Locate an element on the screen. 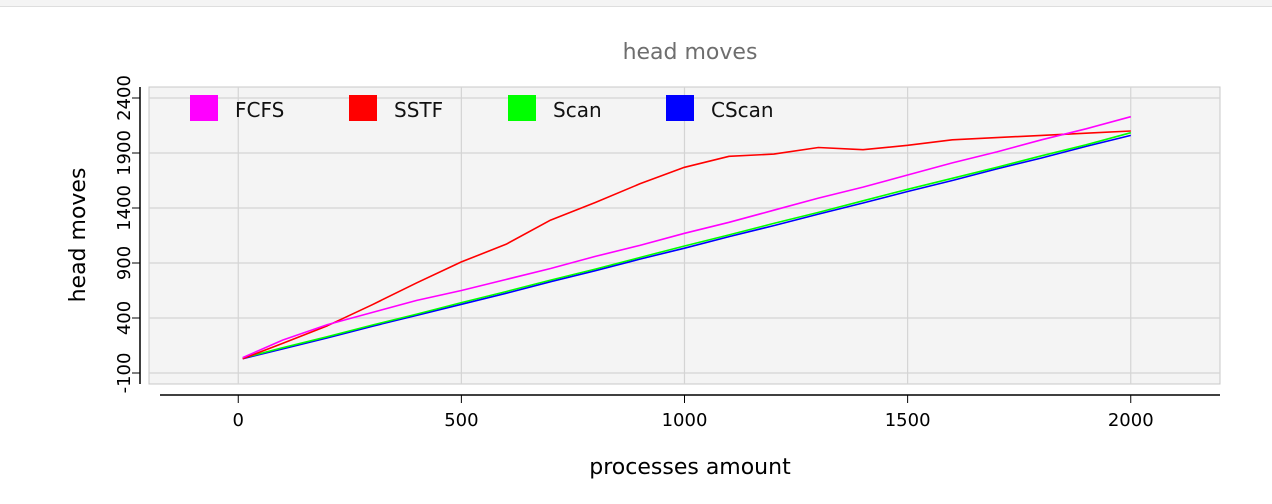 The image size is (1272, 504). y-tick-label: 400 is located at coordinates (124, 318).